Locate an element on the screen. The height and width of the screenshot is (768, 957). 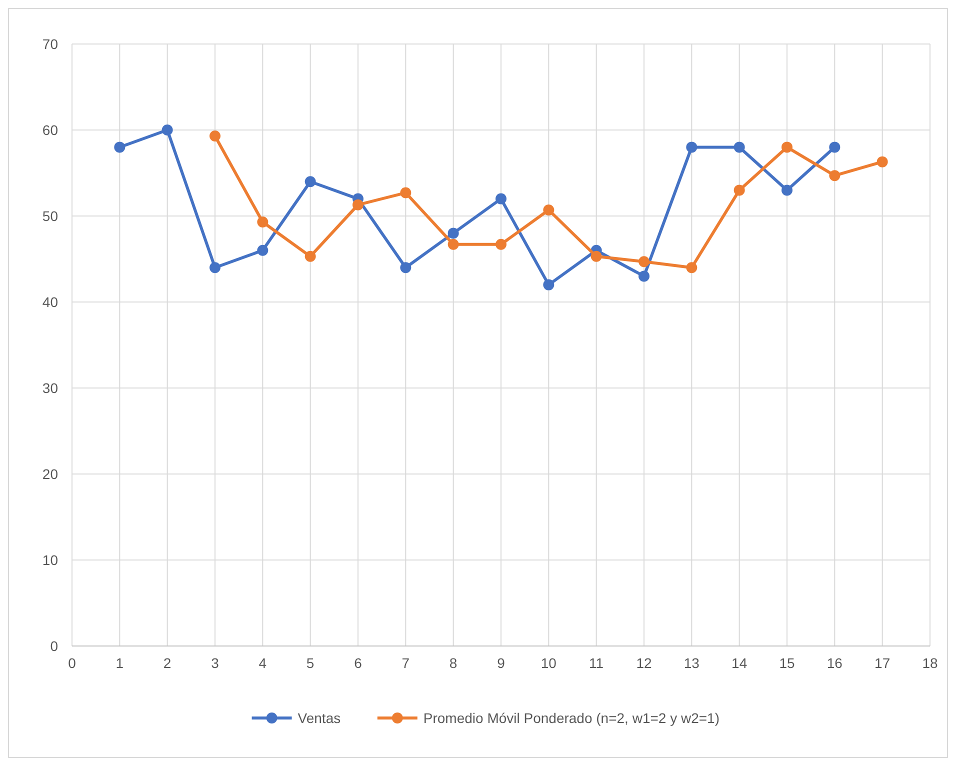
y-tick-label: 50 is located at coordinates (50, 216).